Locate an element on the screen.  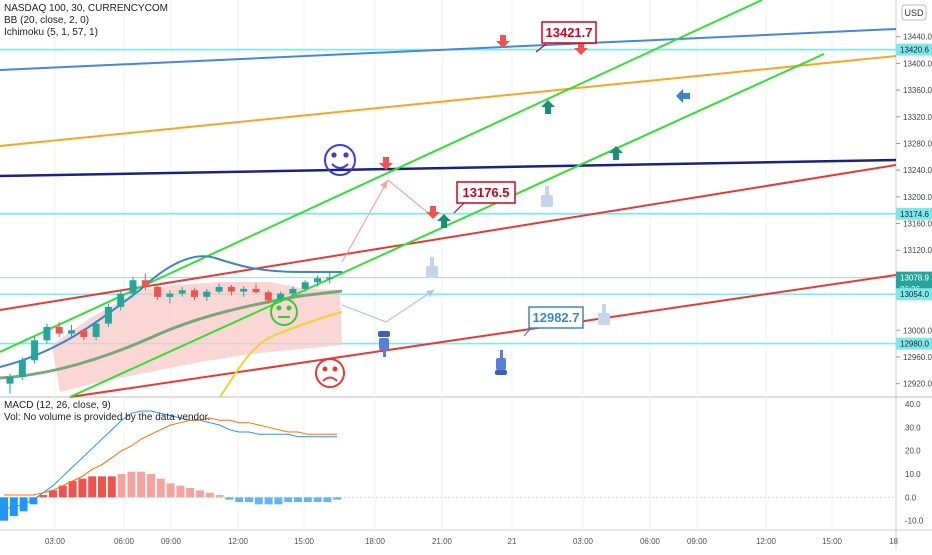
currency-badge: USD is located at coordinates (914, 12).